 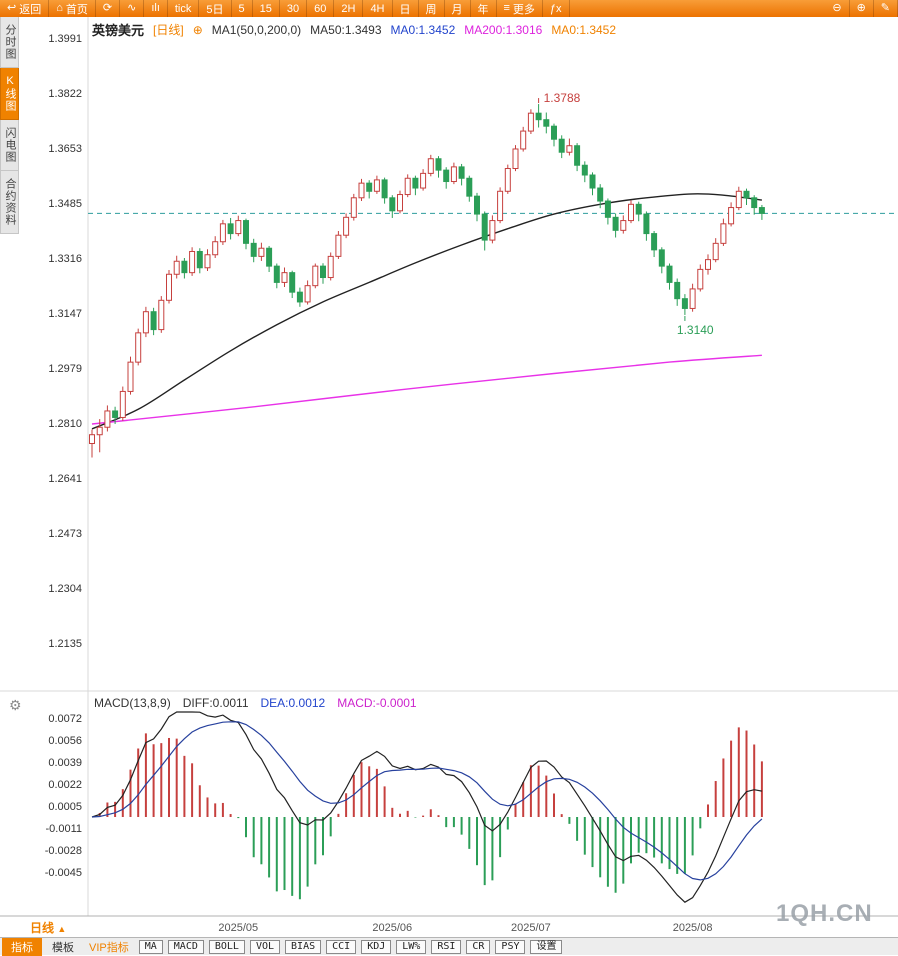 I want to click on tab-tick: tick, so click(x=184, y=8).